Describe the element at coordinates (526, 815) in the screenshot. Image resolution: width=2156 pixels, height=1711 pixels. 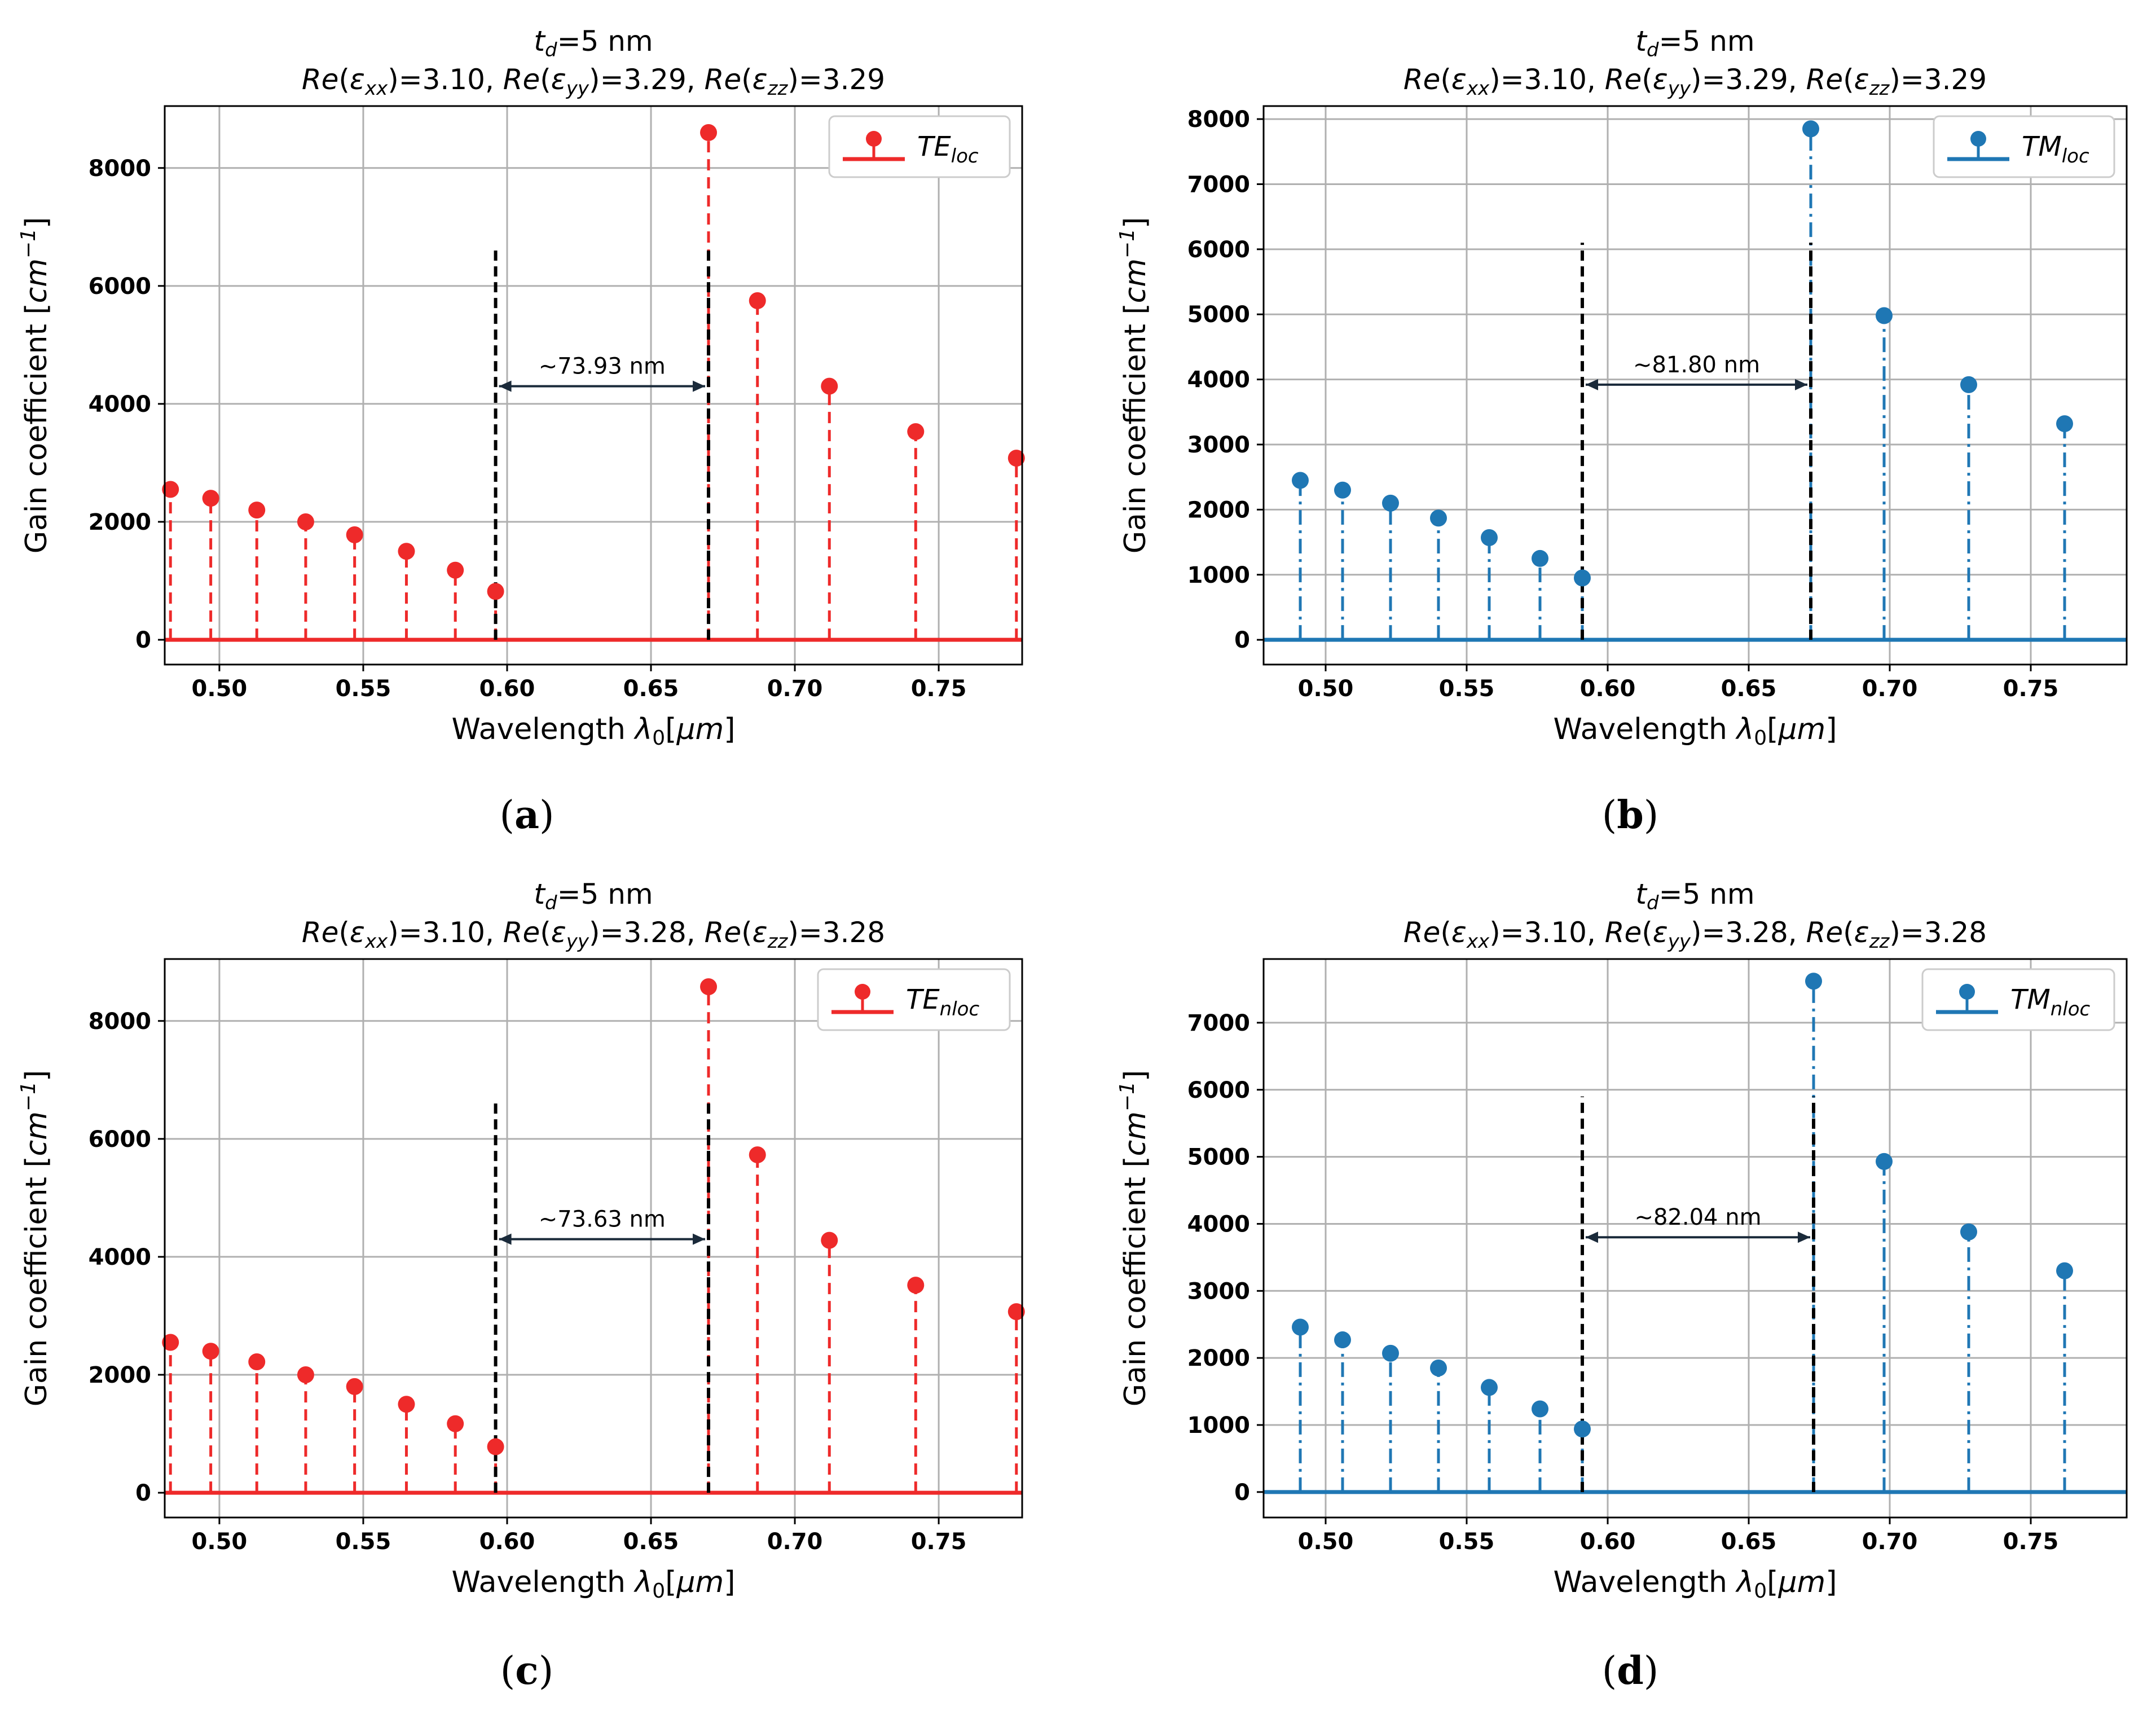
I see `panel-caption: (a)` at that location.